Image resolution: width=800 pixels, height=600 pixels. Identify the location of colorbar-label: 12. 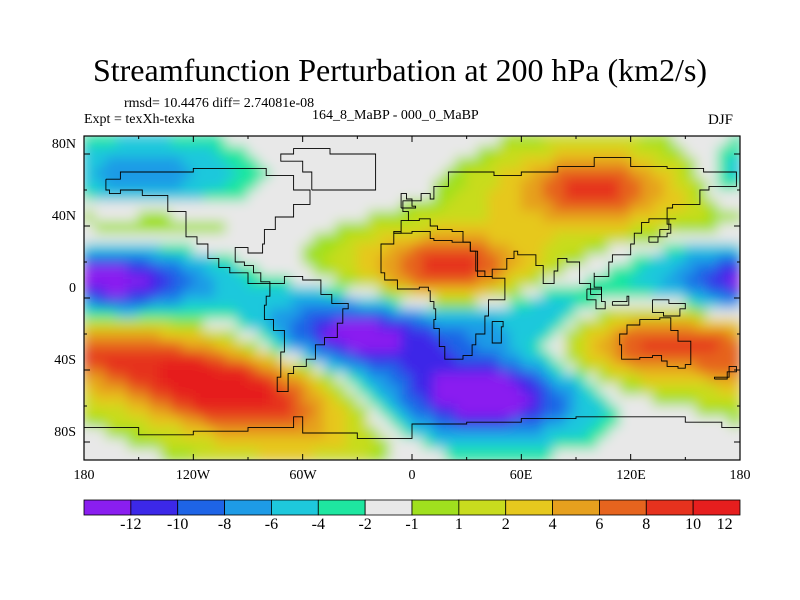
(724, 524).